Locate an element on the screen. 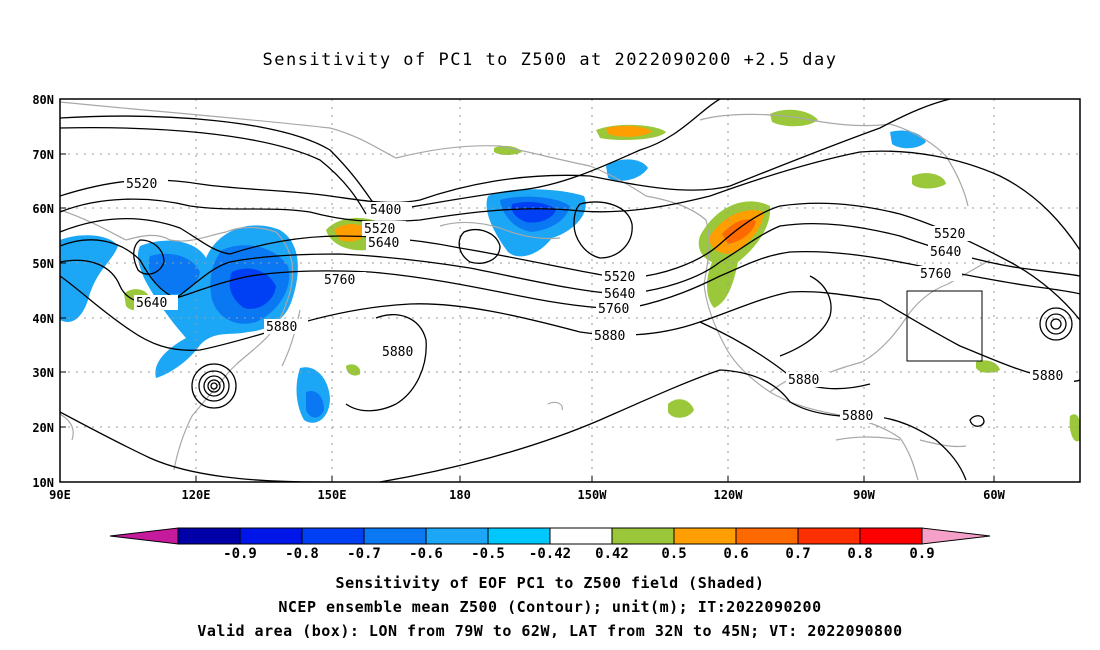 Image resolution: width=1100 pixels, height=650 pixels. valid-area-box is located at coordinates (944, 326).